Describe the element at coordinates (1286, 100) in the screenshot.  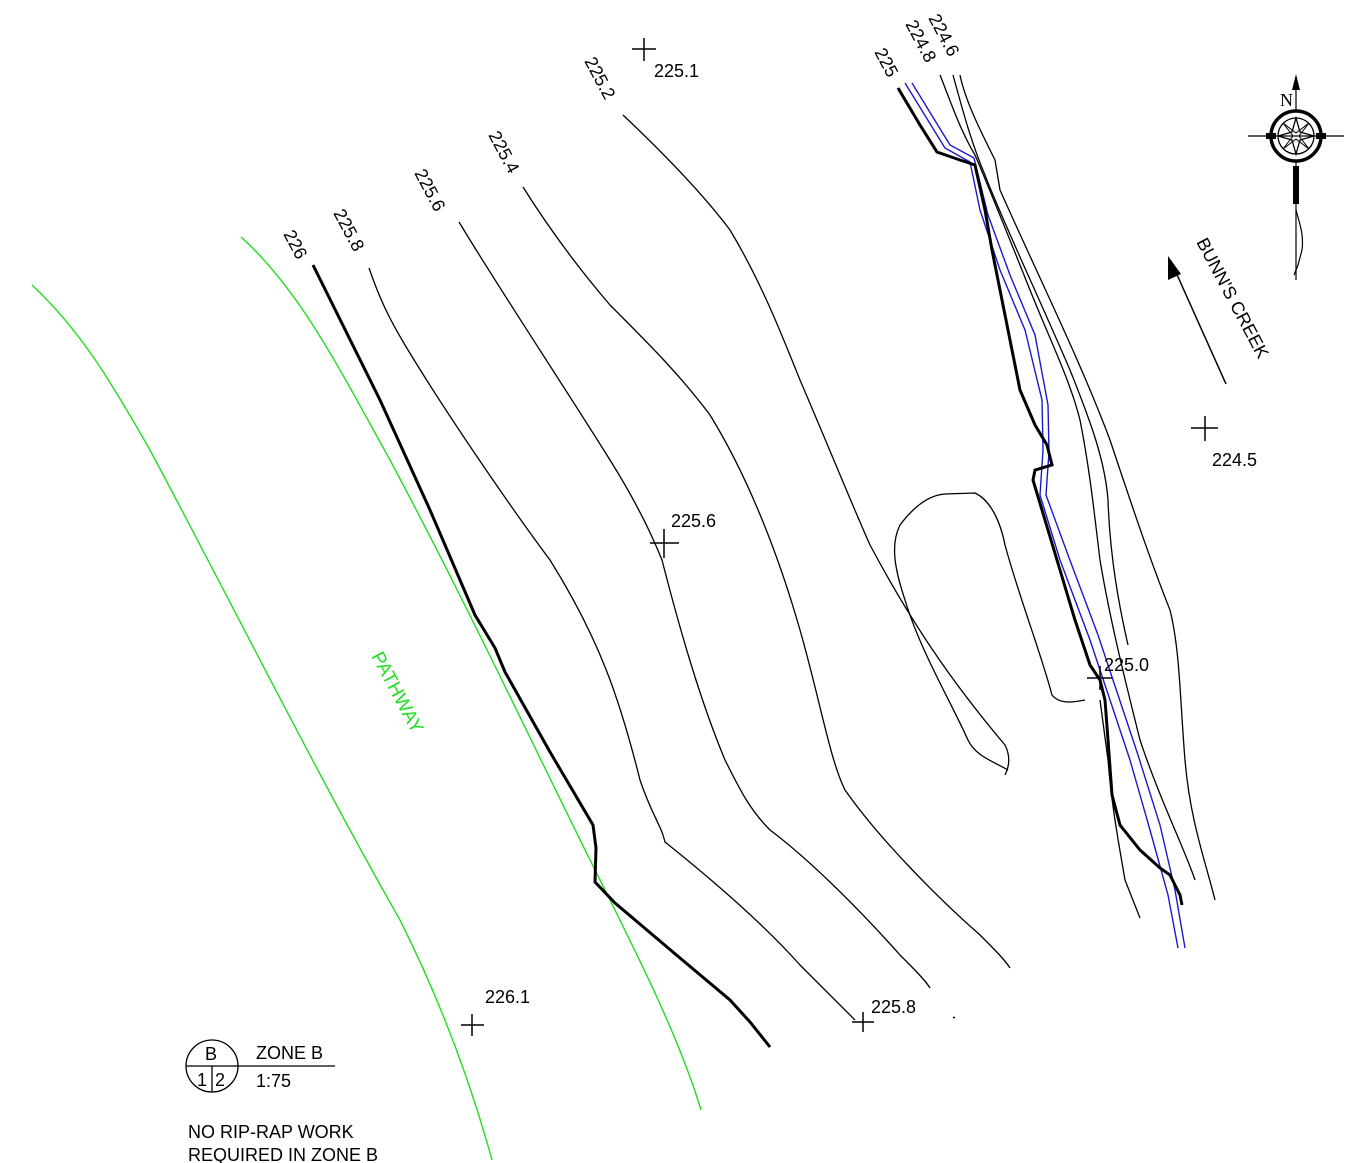
I see `svg-text: N` at that location.